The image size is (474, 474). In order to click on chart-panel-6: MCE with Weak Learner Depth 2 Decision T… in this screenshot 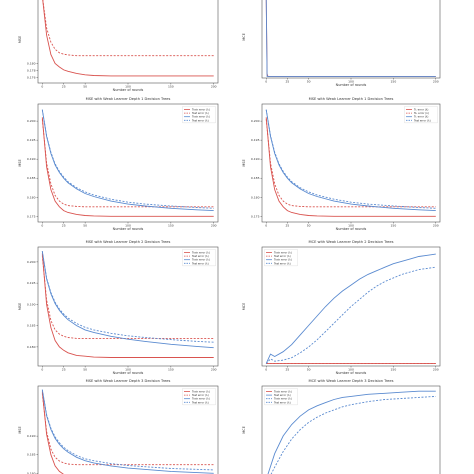, I will do `click(341, 307)`.